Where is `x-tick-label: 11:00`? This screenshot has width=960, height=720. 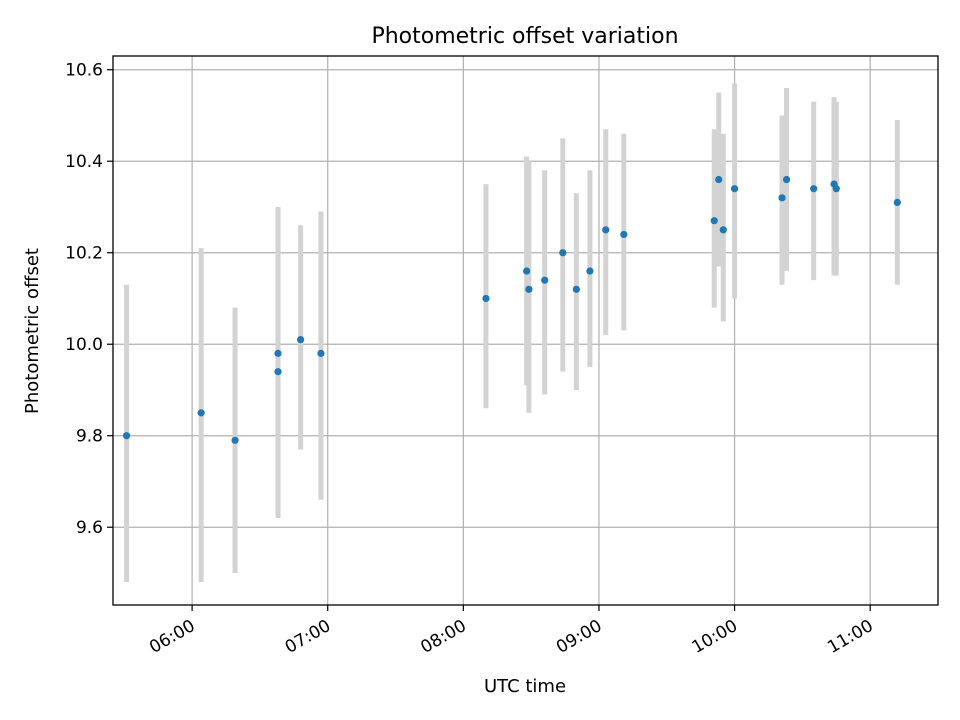
x-tick-label: 11:00 is located at coordinates (850, 637).